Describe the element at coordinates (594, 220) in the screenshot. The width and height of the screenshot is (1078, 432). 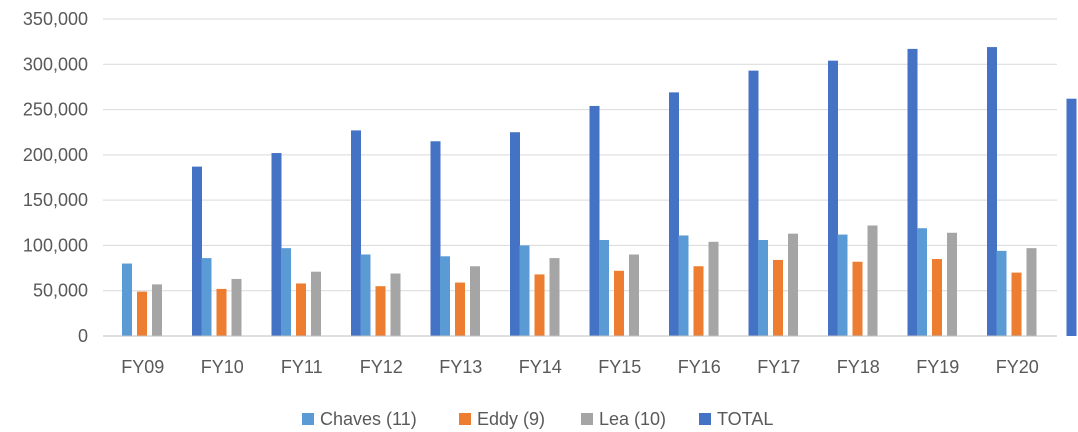
I see `bar-3-fy14` at that location.